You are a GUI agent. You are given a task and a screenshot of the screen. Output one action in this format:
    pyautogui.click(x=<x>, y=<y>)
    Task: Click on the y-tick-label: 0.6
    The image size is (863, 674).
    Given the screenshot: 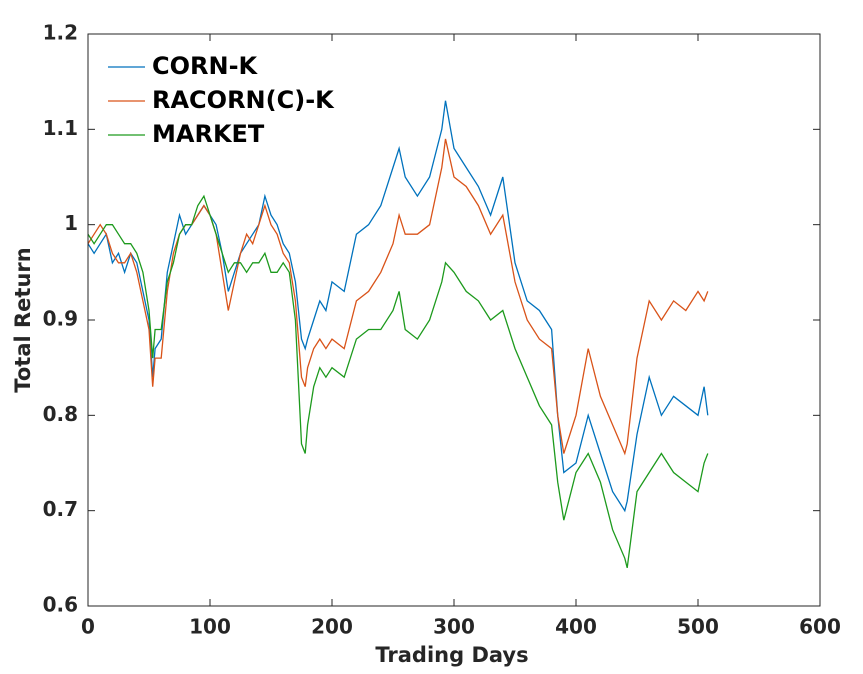 What is the action you would take?
    pyautogui.click(x=60, y=605)
    